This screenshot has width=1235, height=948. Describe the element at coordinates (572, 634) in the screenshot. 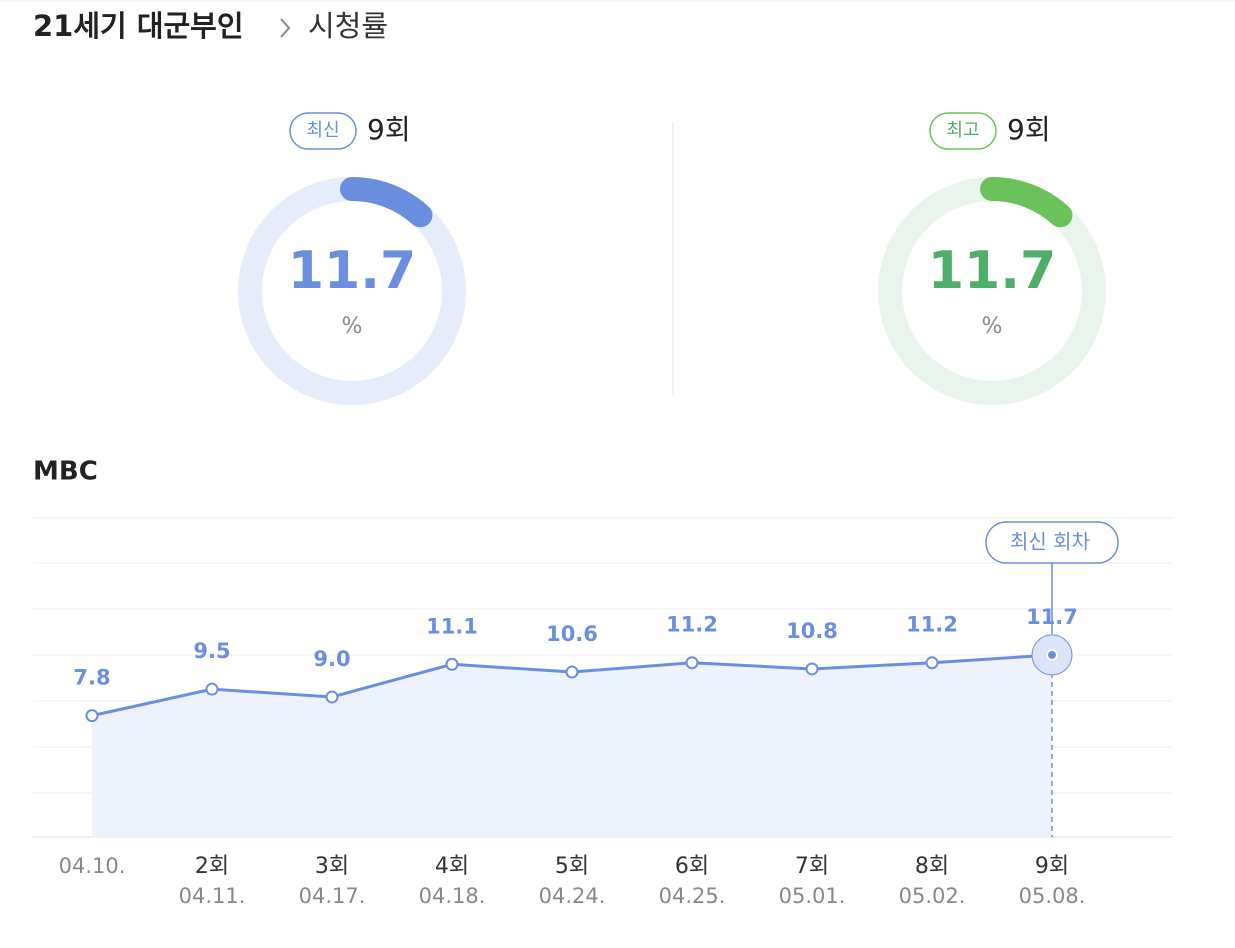

I see `value-label: 10.6` at that location.